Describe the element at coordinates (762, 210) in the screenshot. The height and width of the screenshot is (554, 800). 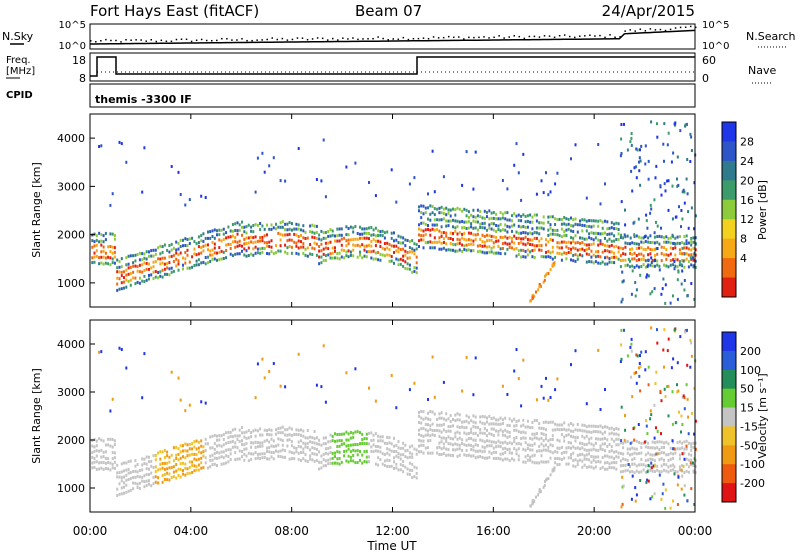
I see `power-colorbar-label: Power [dB]` at that location.